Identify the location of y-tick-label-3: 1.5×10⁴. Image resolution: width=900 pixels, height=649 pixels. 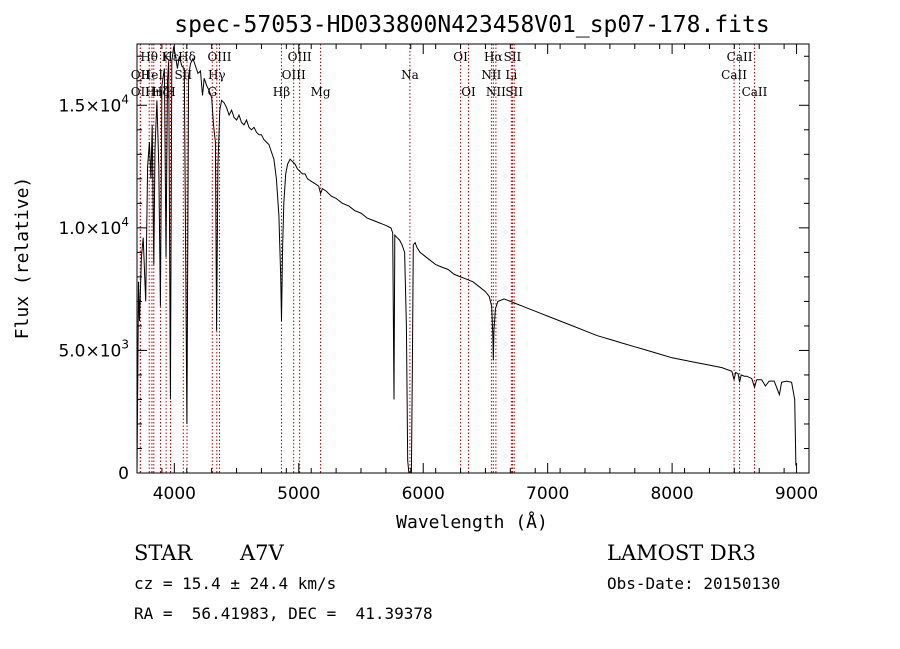
(93, 104).